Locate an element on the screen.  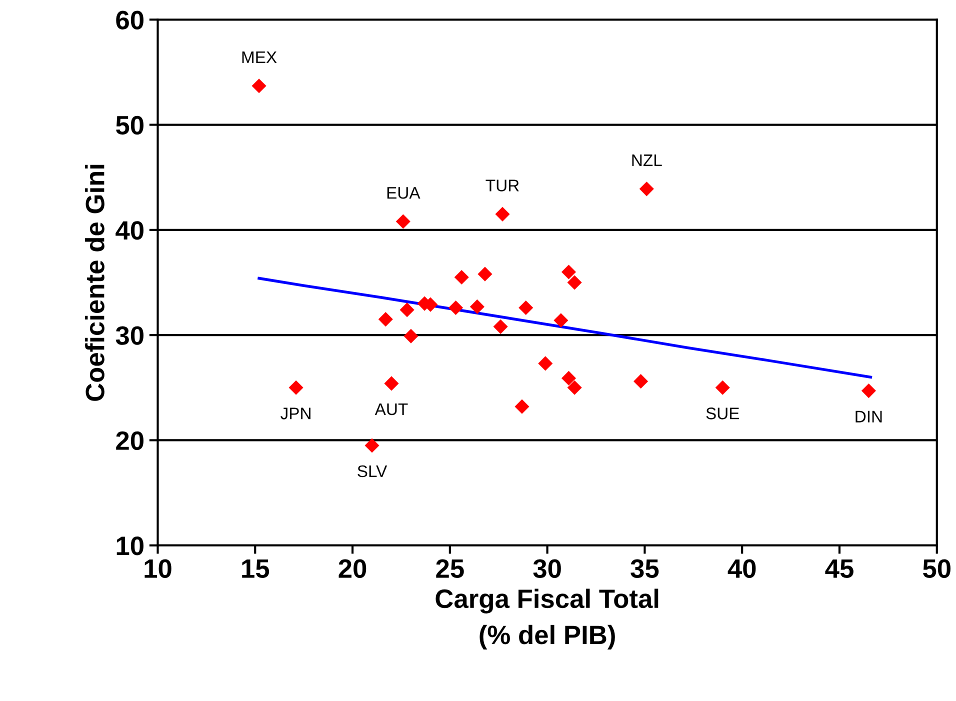
annotation: SUE is located at coordinates (723, 414).